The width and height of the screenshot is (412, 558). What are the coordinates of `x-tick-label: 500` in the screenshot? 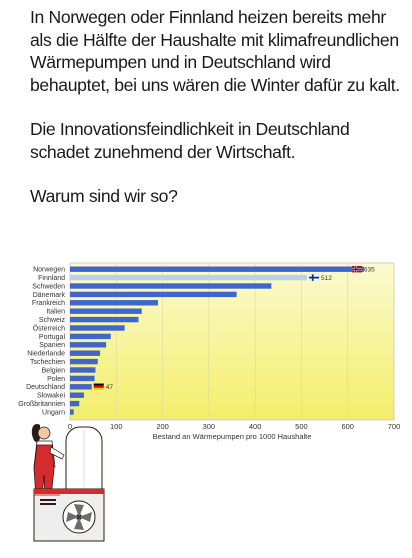 It's located at (301, 426).